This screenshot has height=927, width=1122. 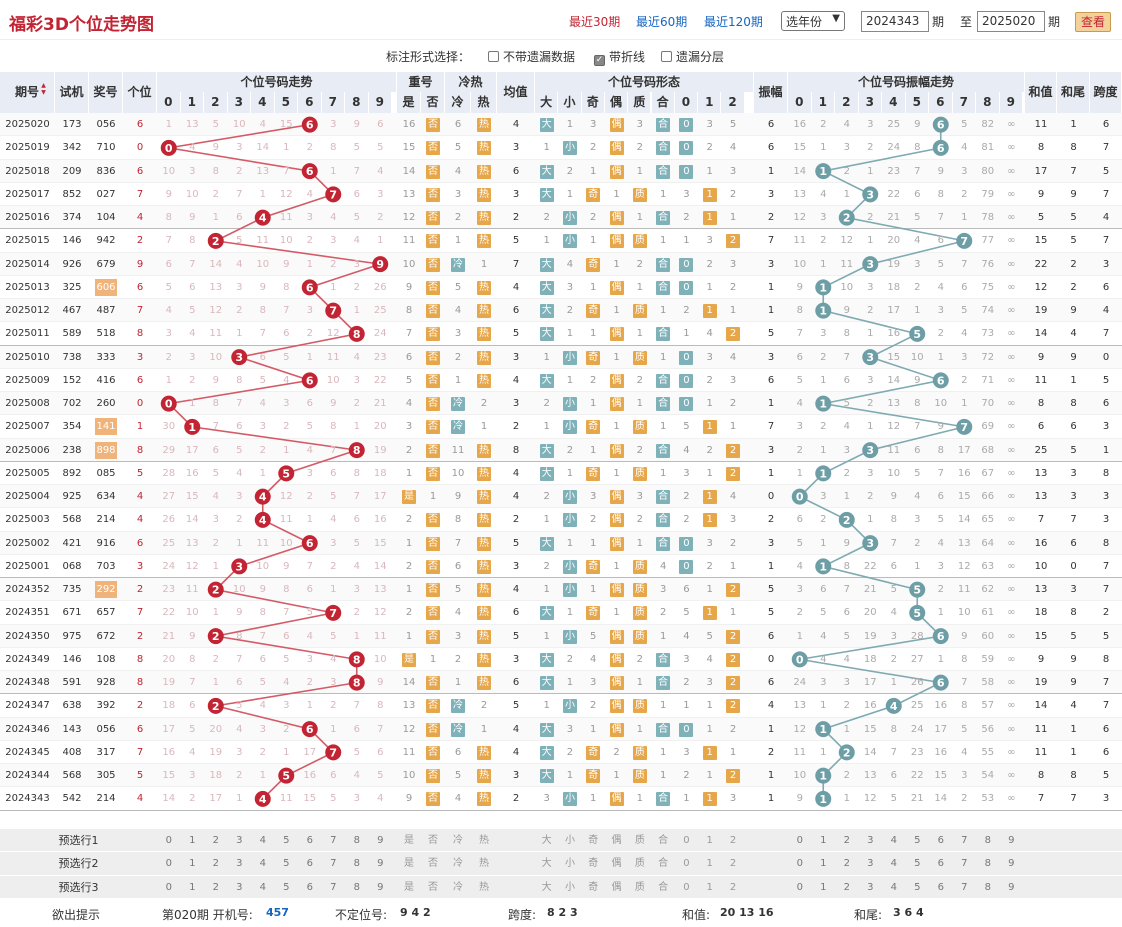 I want to click on from-issue-input: 2024343, so click(x=895, y=21).